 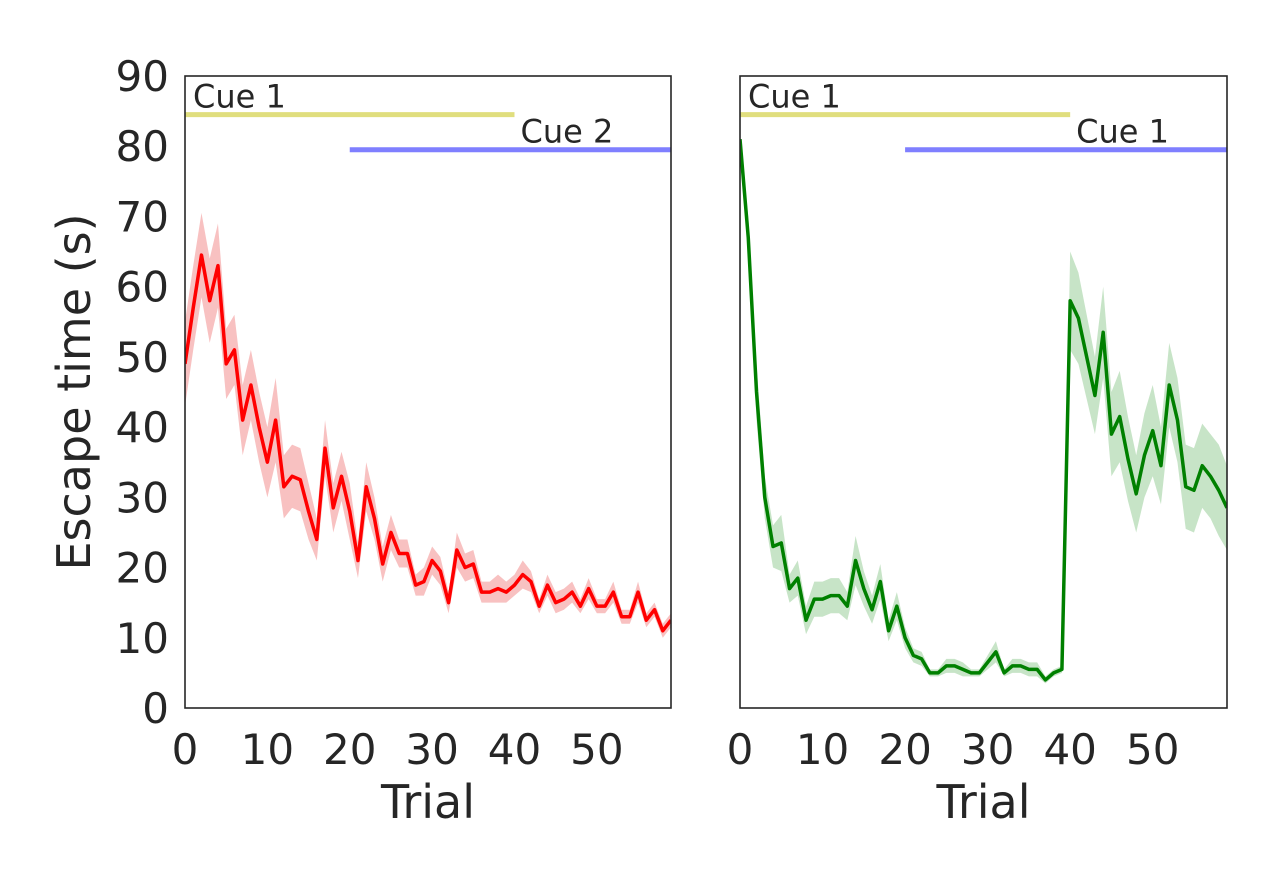 I want to click on y-tick-label: 40, so click(x=142, y=427).